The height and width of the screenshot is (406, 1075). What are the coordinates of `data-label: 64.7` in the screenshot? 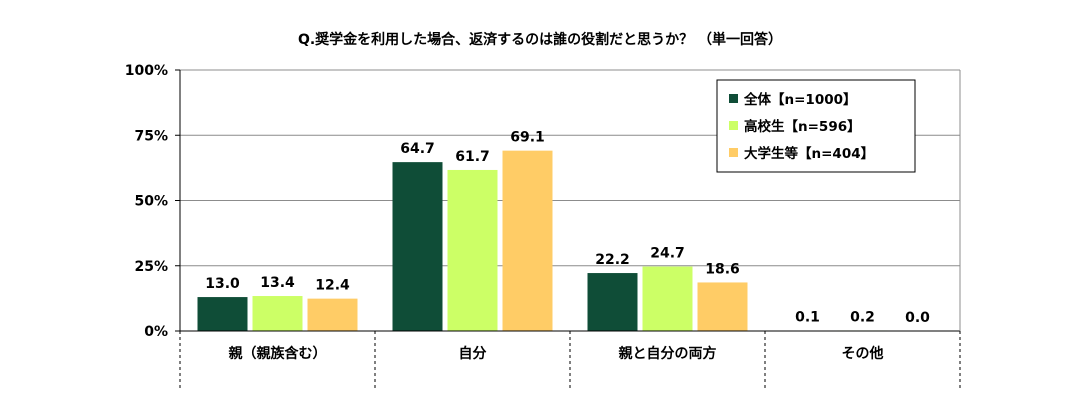 It's located at (417, 149).